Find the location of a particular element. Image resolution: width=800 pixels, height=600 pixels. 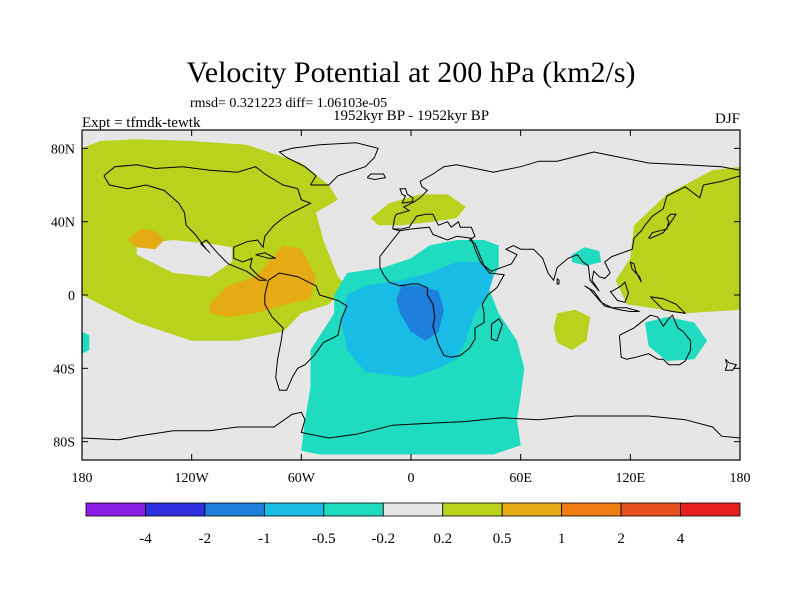

chart-title: Velocity Potential at 200 hPa (km2/s) is located at coordinates (410, 72).